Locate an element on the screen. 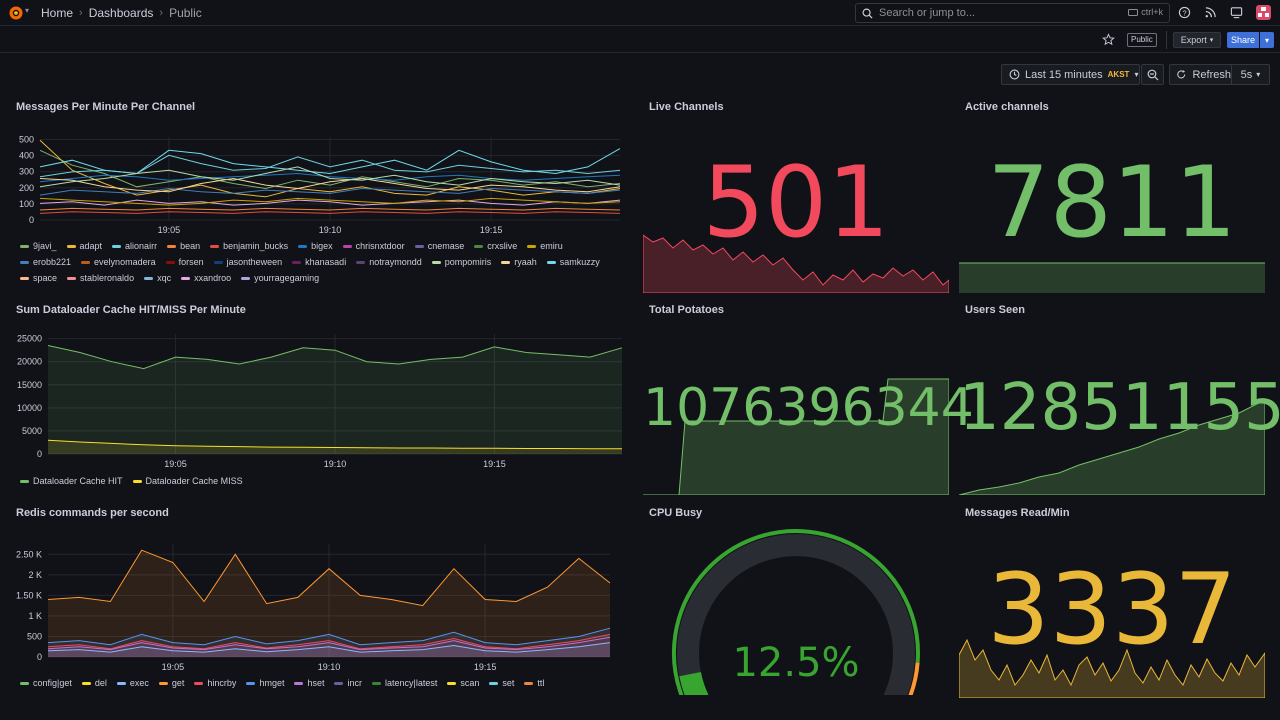 This screenshot has width=1280, height=720. legend-item: exec is located at coordinates (132, 683).